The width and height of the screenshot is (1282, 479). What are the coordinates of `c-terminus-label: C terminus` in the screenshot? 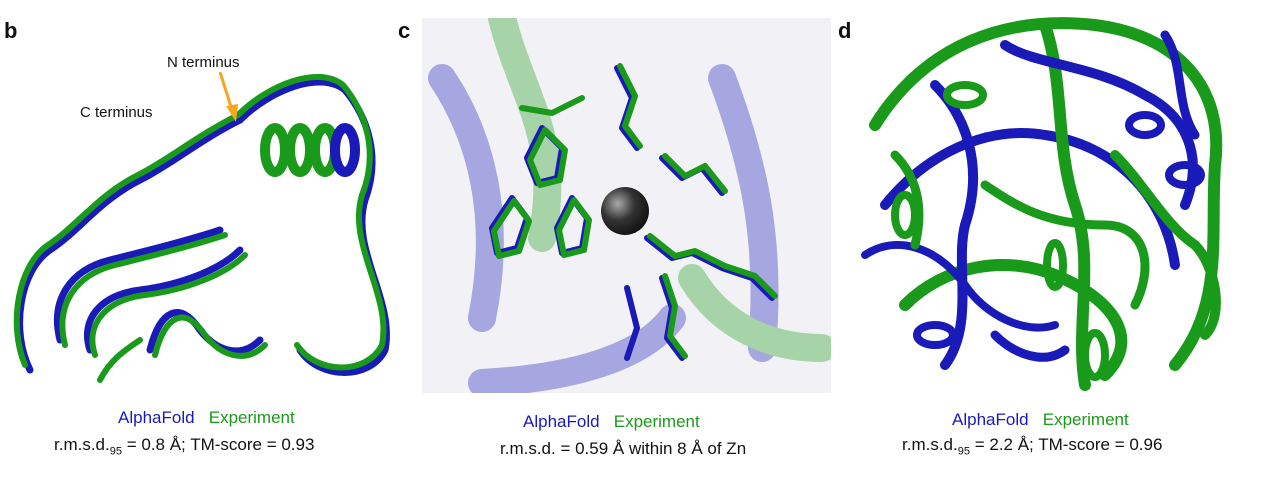 It's located at (116, 112).